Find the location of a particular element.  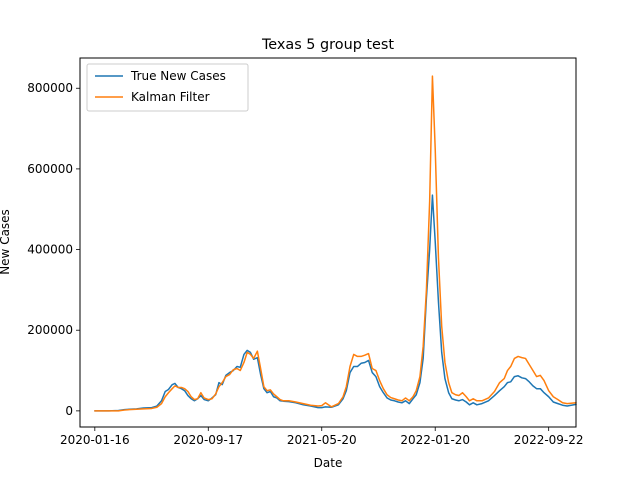

chart-title: Texas 5 group test is located at coordinates (327, 45).